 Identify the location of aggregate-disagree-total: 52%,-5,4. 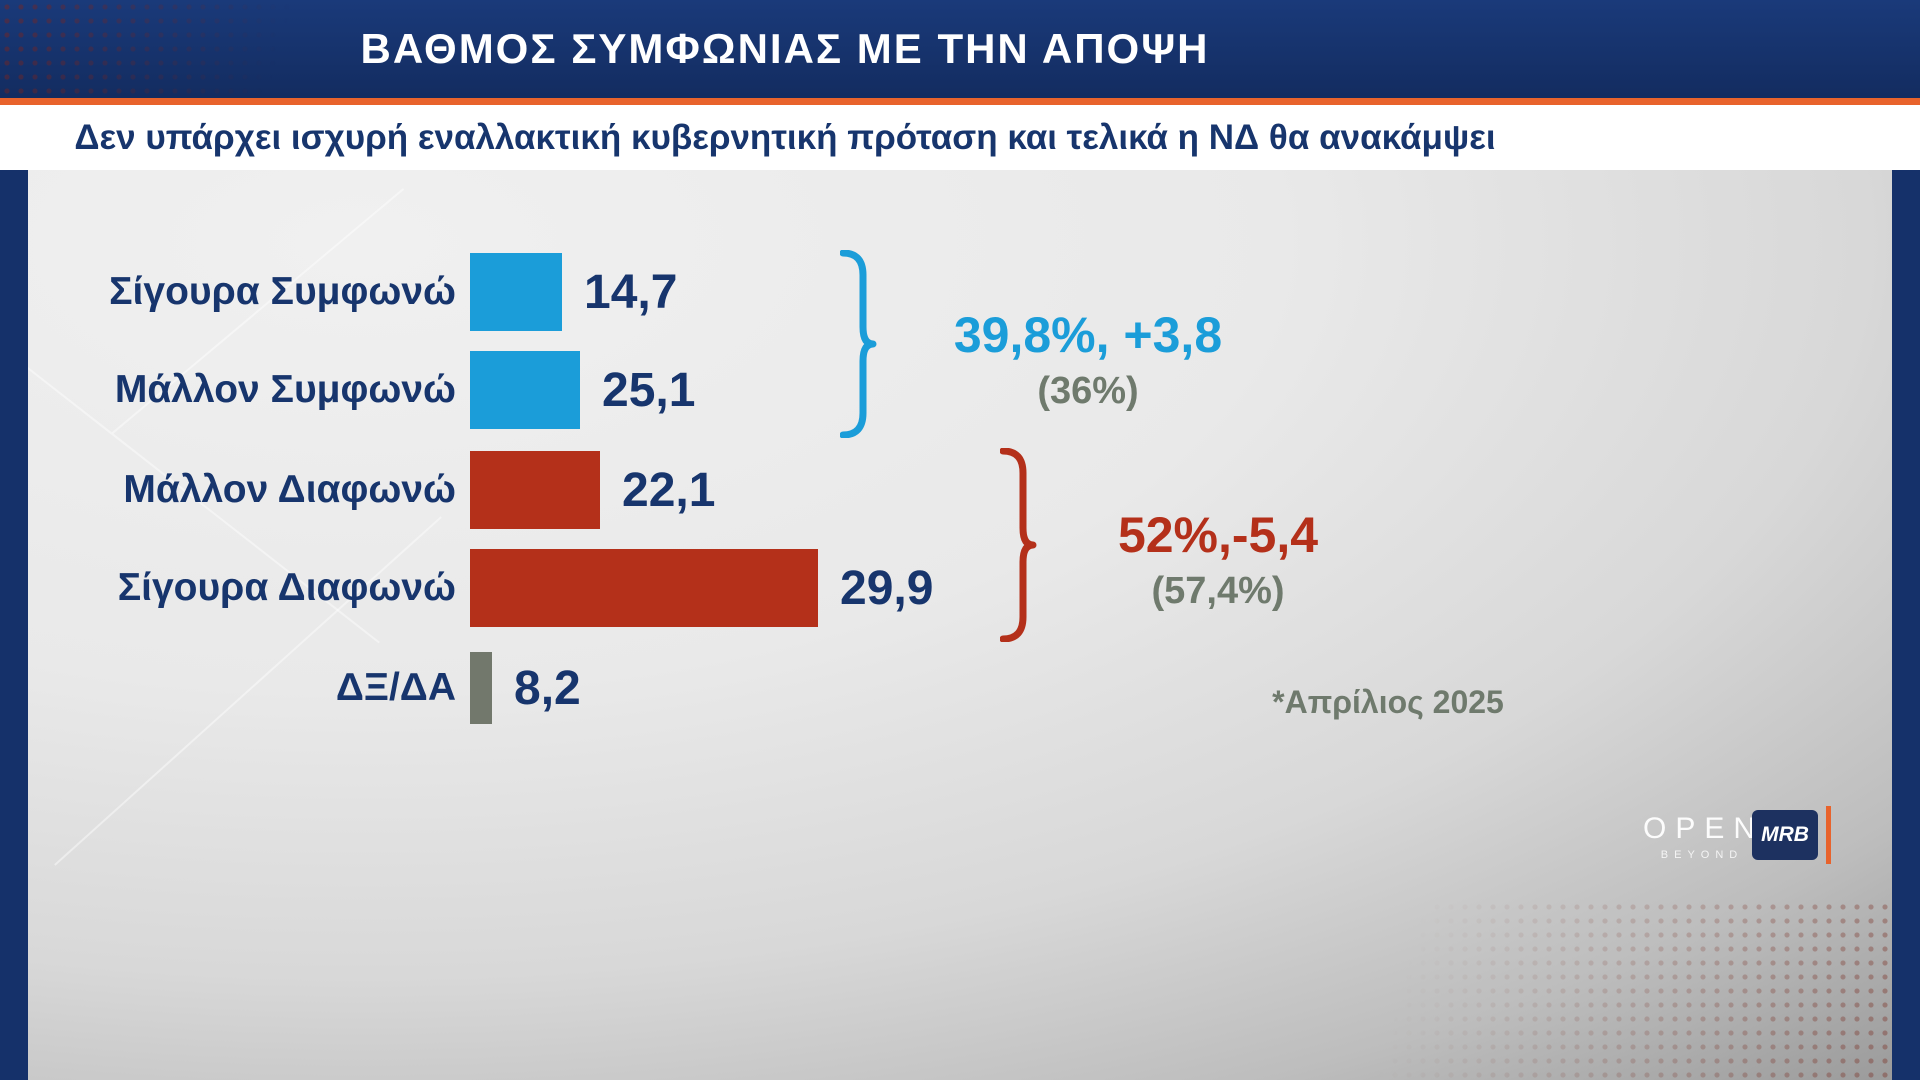
(1218, 535).